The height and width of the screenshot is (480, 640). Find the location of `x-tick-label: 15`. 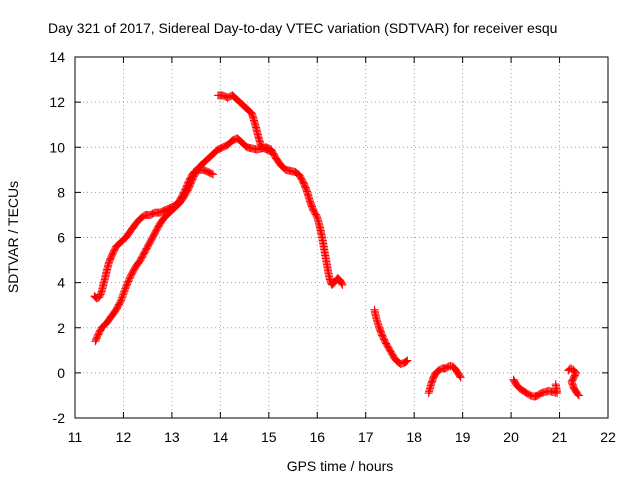

x-tick-label: 15 is located at coordinates (269, 437).